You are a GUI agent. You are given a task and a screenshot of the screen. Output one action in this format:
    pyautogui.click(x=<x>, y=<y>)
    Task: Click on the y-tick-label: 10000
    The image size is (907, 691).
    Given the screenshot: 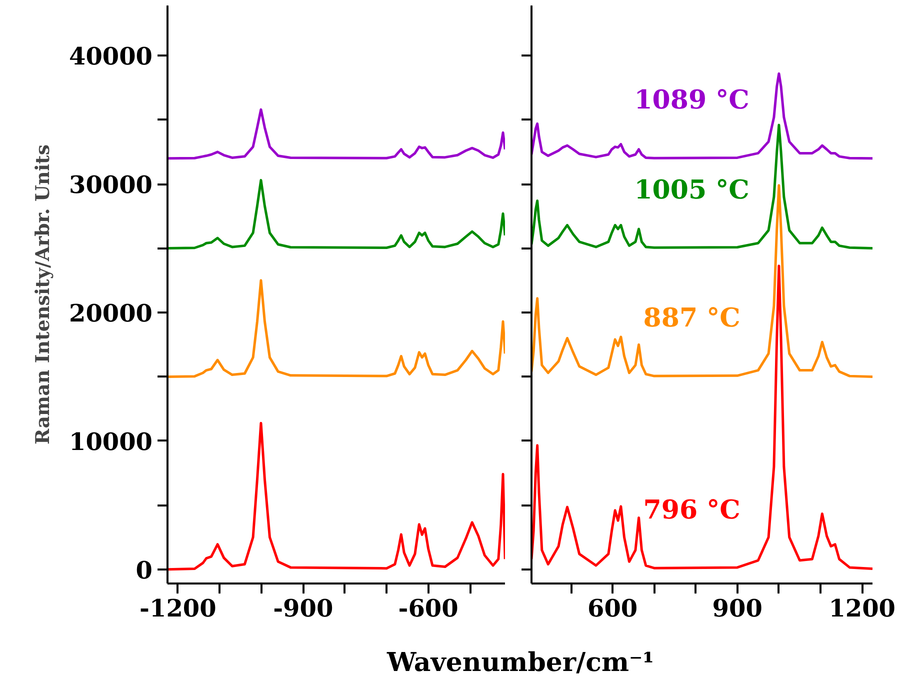 What is the action you would take?
    pyautogui.click(x=111, y=441)
    